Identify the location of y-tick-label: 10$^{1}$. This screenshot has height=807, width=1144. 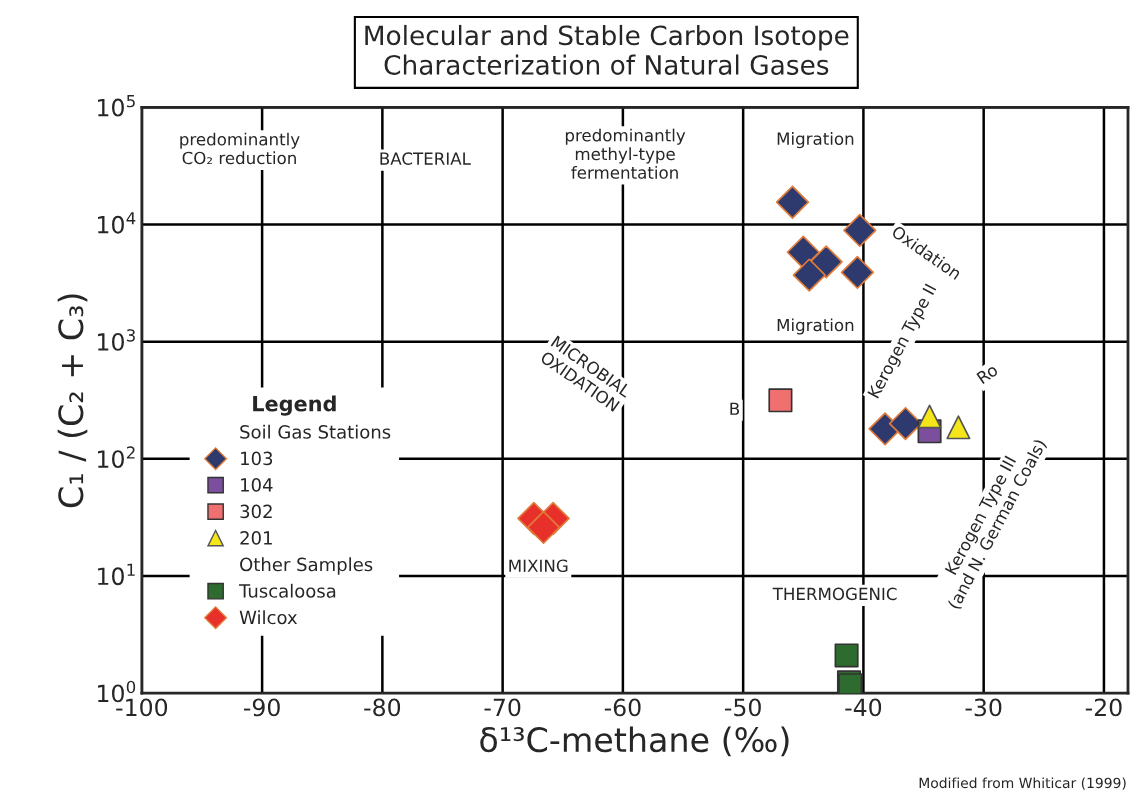
(116, 574).